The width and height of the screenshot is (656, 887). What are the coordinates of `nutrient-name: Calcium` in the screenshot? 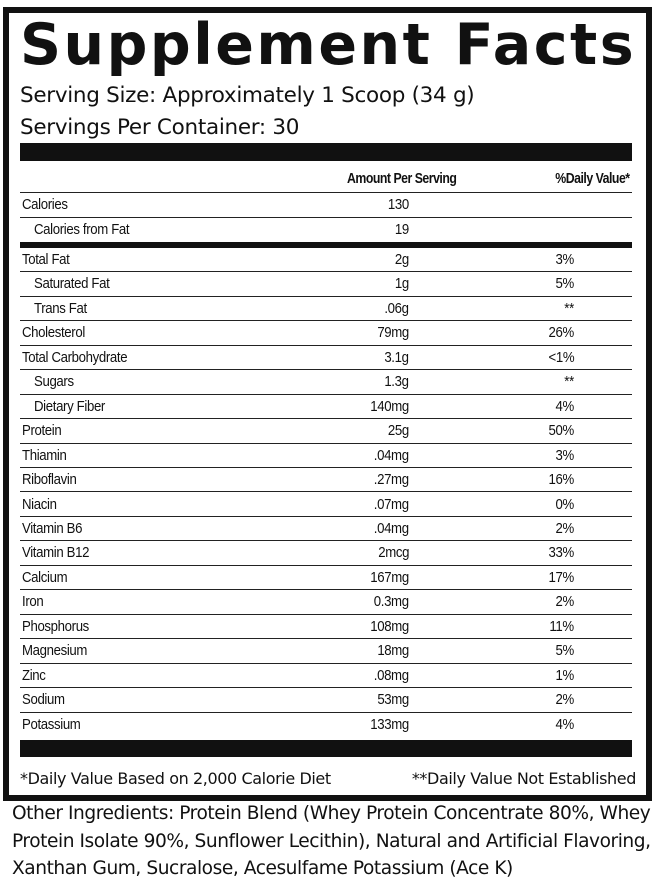 It's located at (45, 577).